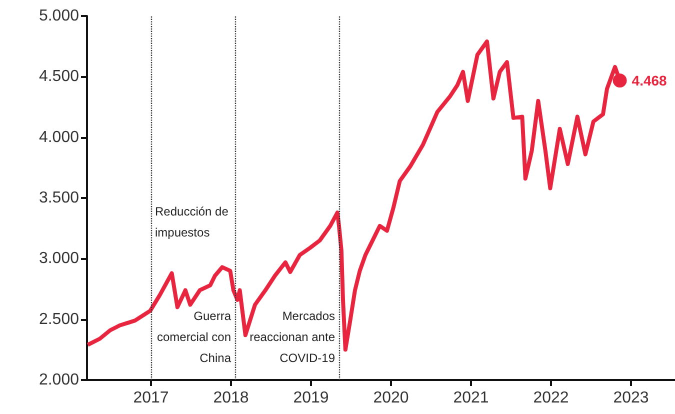 The height and width of the screenshot is (414, 675). I want to click on x-tick-label: 2020, so click(391, 398).